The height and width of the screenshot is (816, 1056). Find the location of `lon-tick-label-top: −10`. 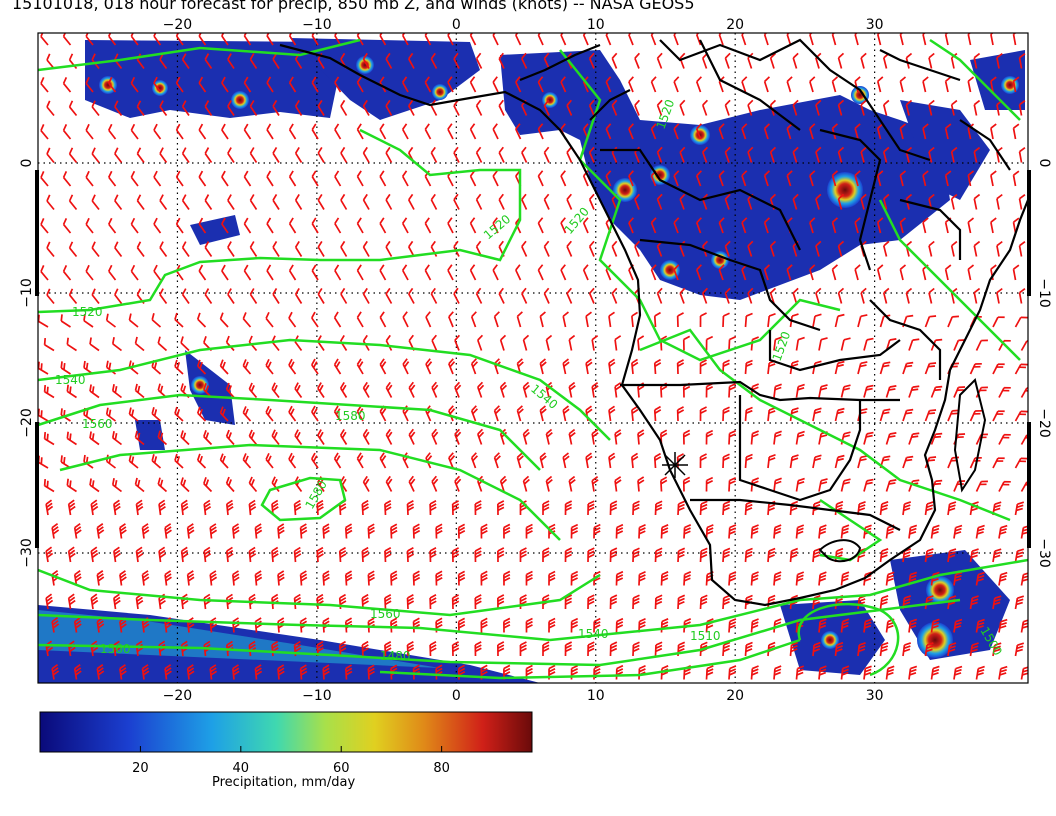

lon-tick-label-top: −10 is located at coordinates (317, 25).